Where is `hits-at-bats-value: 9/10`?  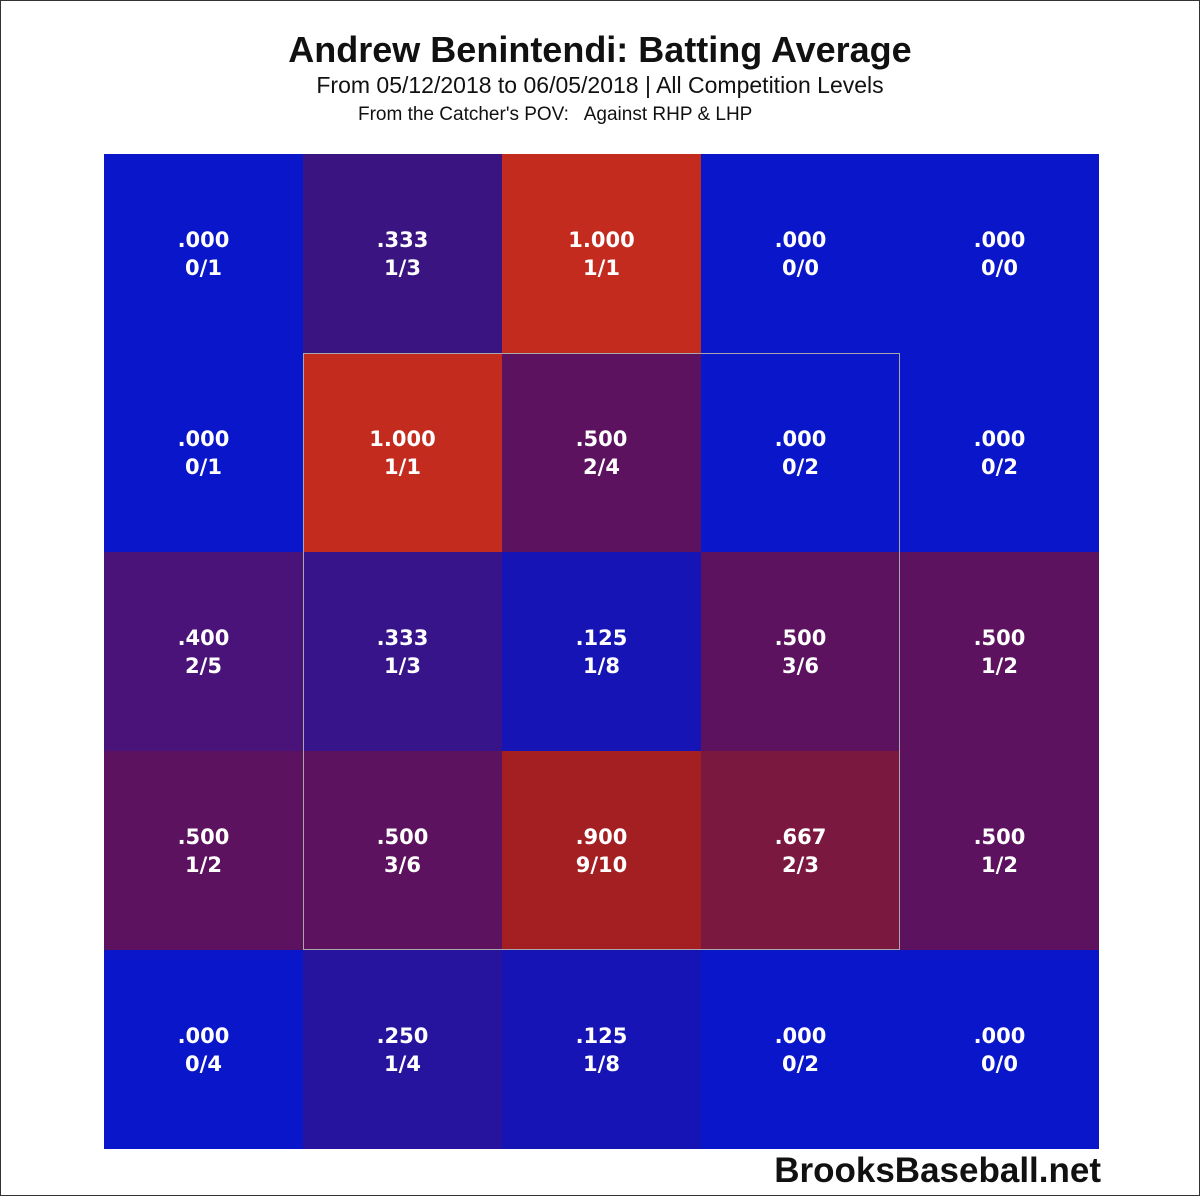 hits-at-bats-value: 9/10 is located at coordinates (601, 865).